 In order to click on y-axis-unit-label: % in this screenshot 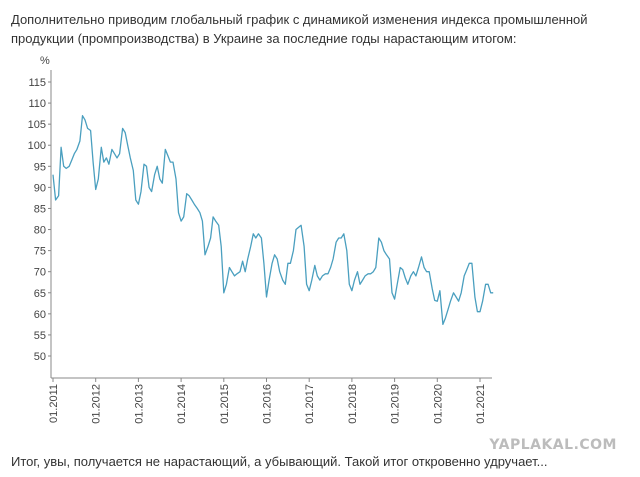, I will do `click(45, 61)`.